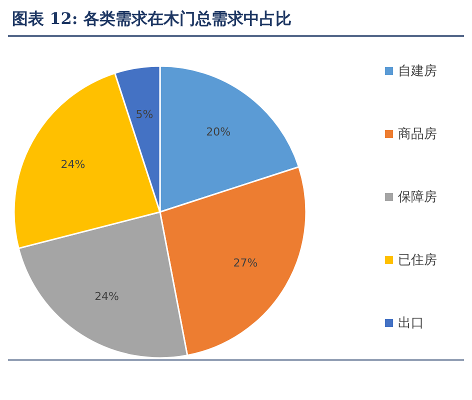 This screenshot has height=400, width=472. Describe the element at coordinates (411, 323) in the screenshot. I see `legend-label: 出口` at that location.